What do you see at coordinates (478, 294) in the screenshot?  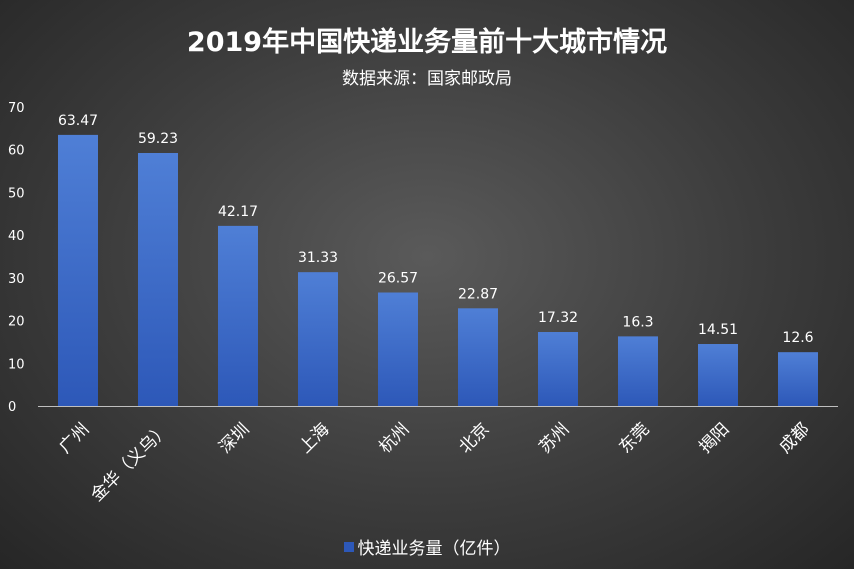 I see `data-label: 22.87` at bounding box center [478, 294].